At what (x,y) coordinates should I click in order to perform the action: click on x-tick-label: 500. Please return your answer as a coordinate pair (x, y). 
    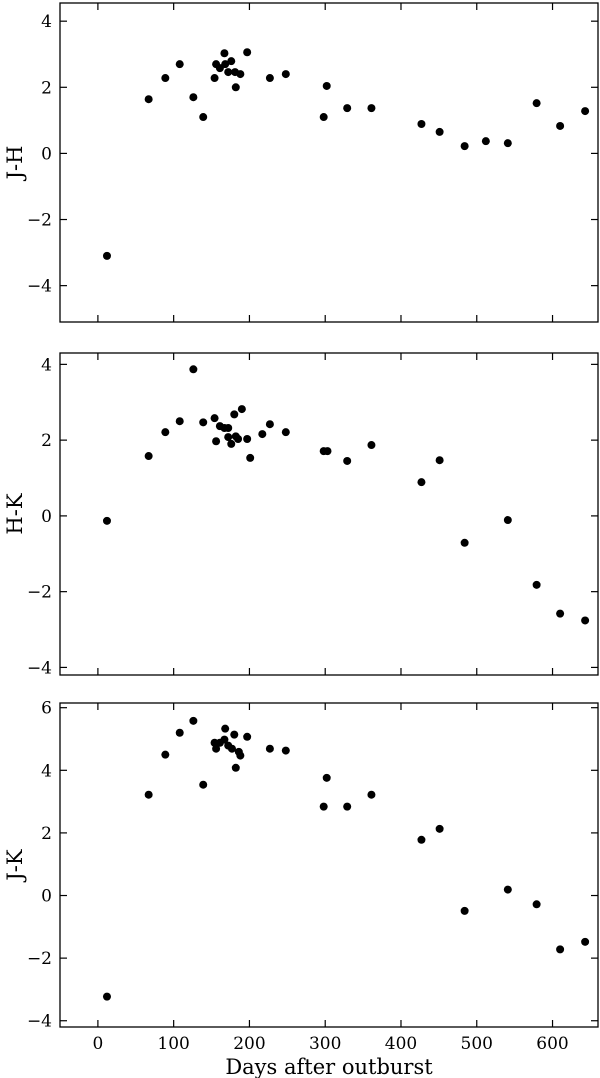
    Looking at the image, I should click on (477, 1044).